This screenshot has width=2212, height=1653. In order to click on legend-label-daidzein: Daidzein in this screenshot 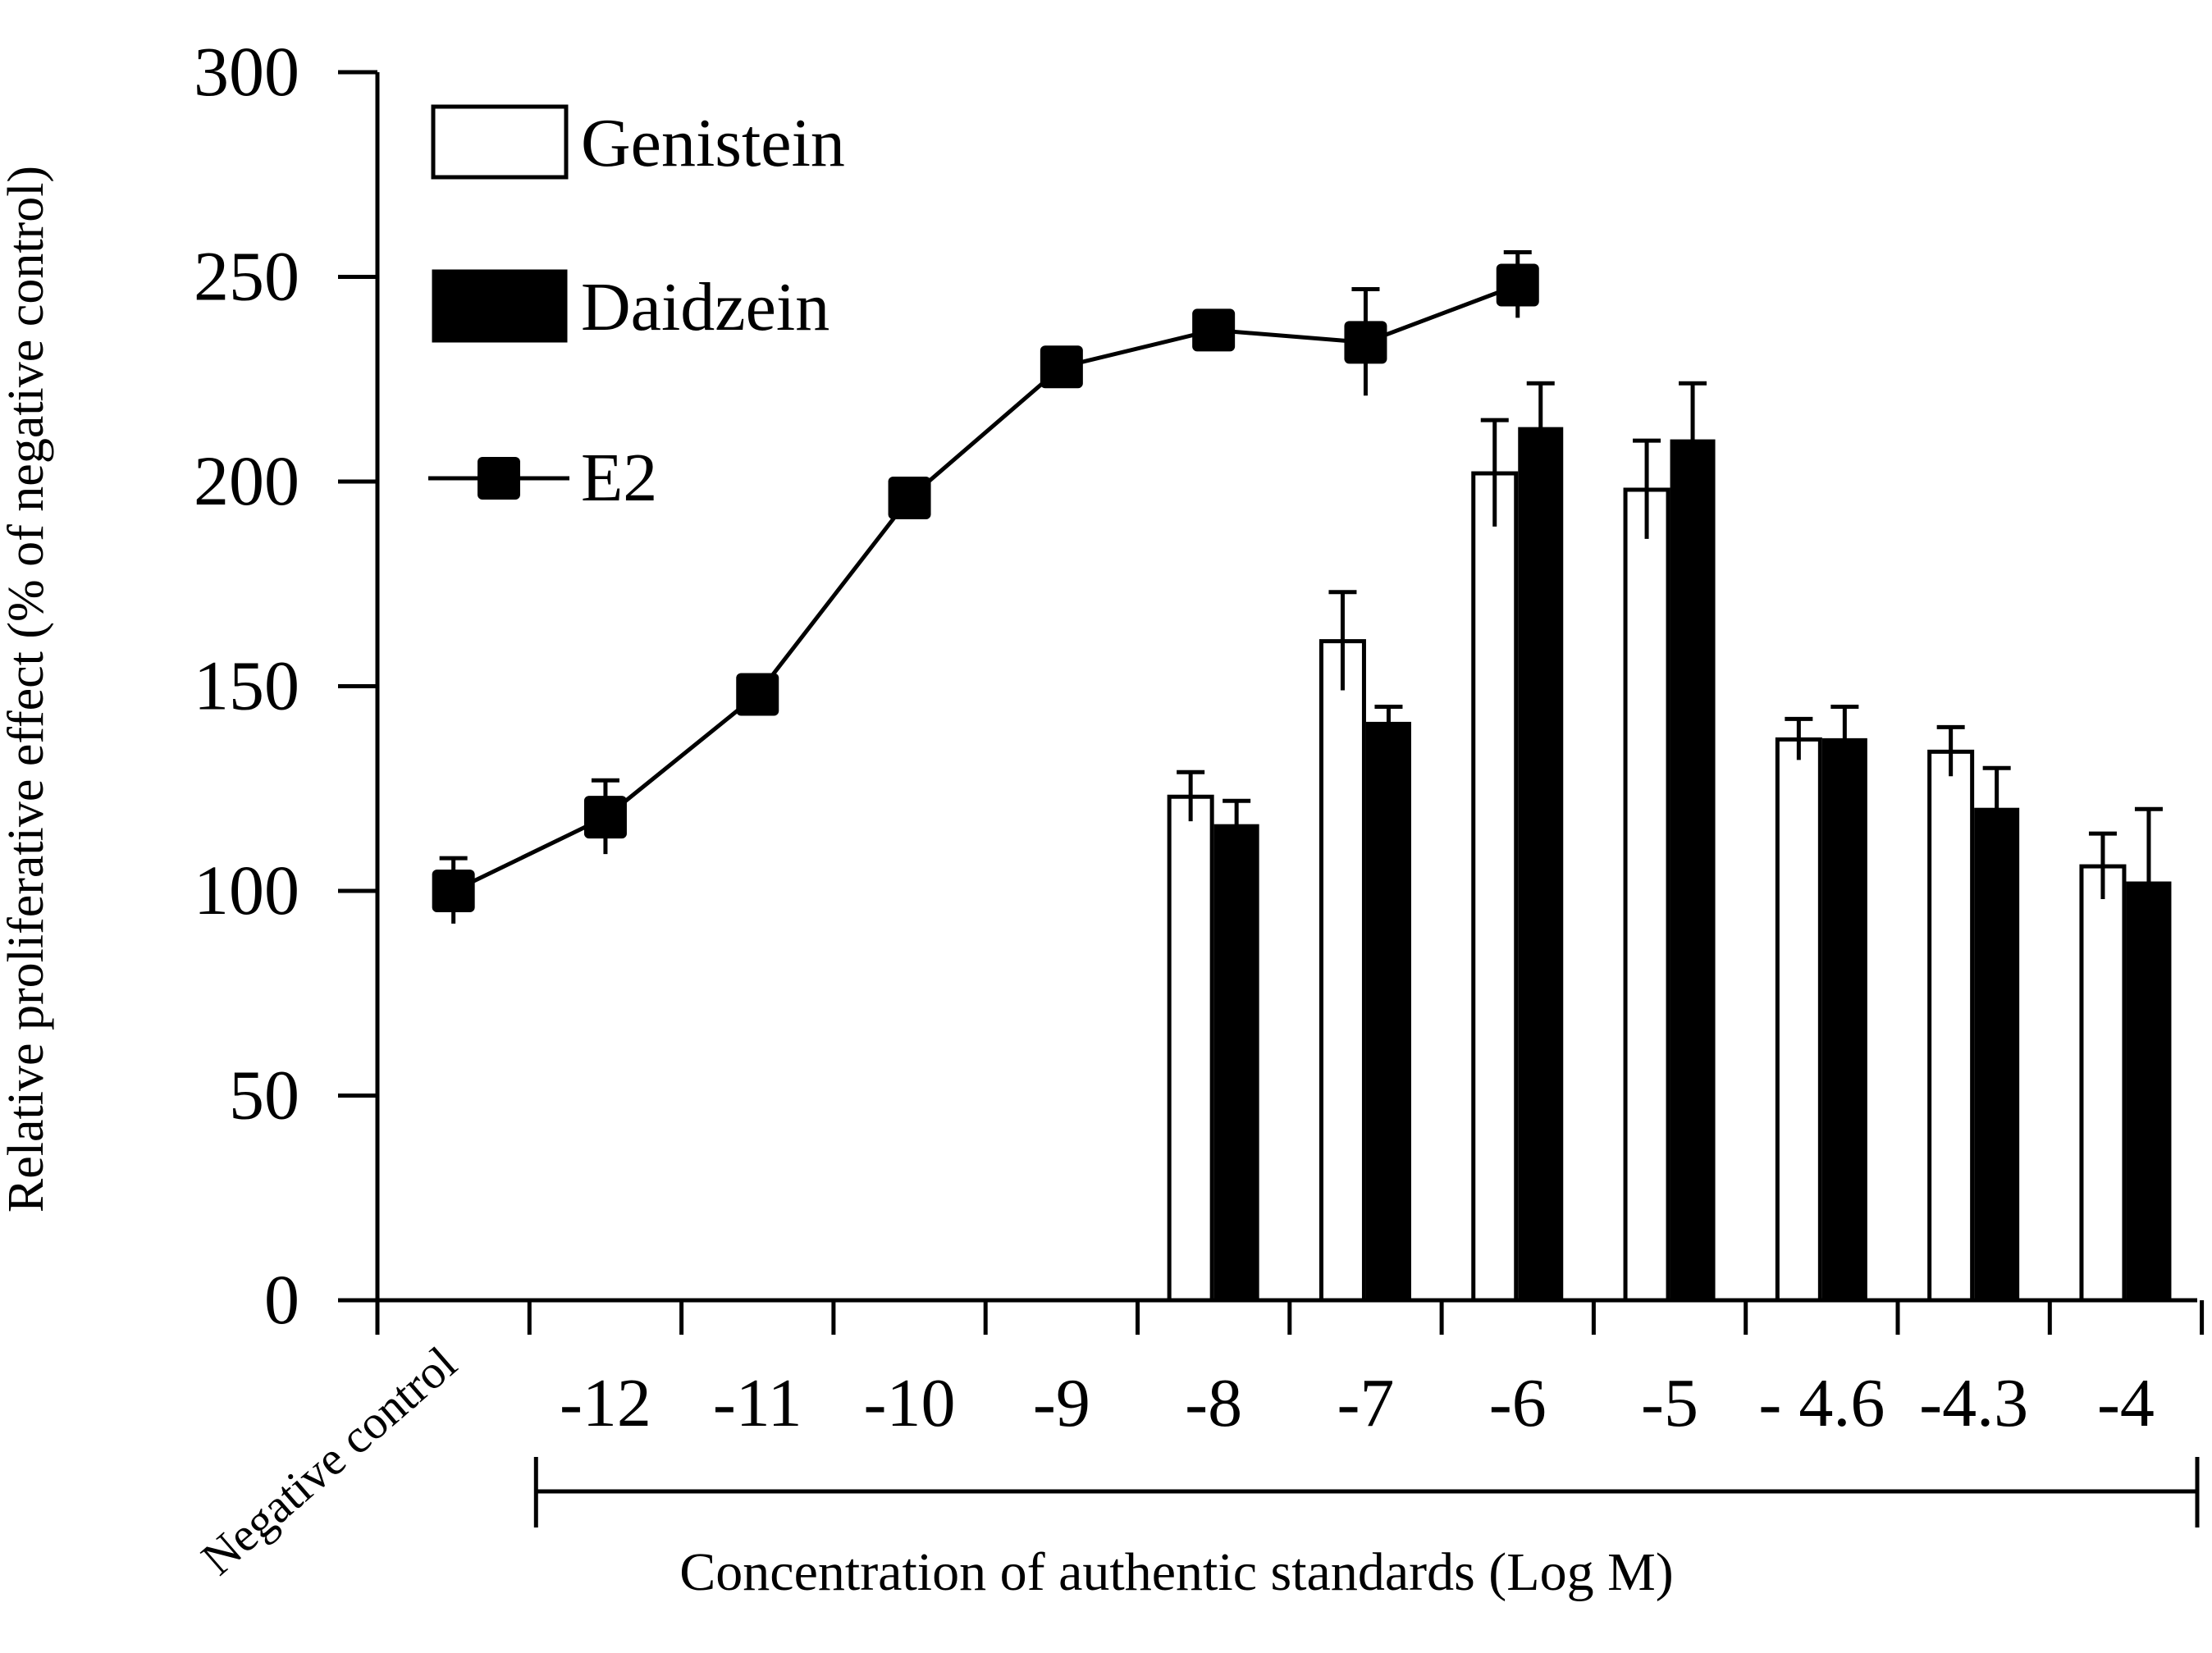, I will do `click(705, 307)`.